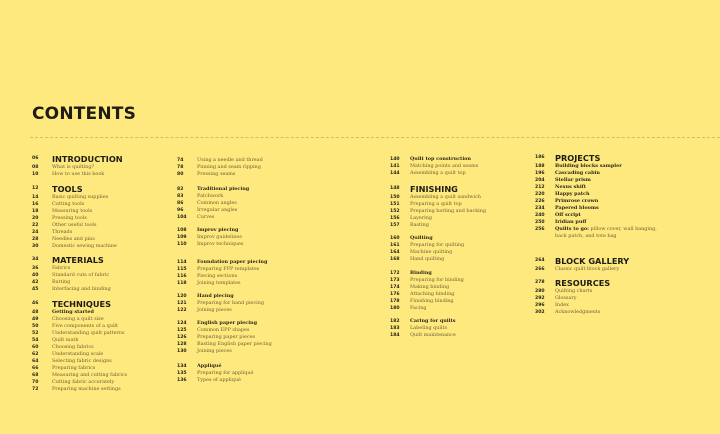 The image size is (720, 434). What do you see at coordinates (213, 217) in the screenshot?
I see `toc-entry: 104 Curves` at bounding box center [213, 217].